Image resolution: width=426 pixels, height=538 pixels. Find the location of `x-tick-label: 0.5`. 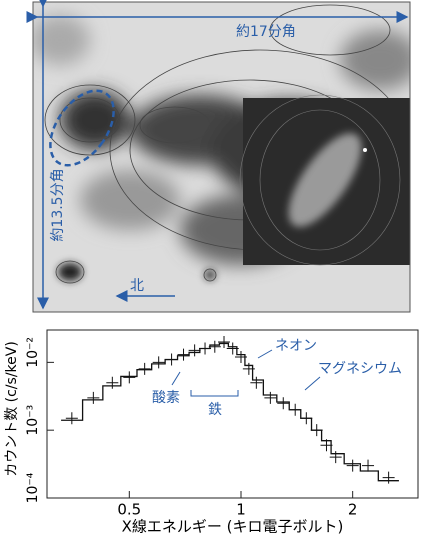

x-tick-label: 0.5 is located at coordinates (129, 510).